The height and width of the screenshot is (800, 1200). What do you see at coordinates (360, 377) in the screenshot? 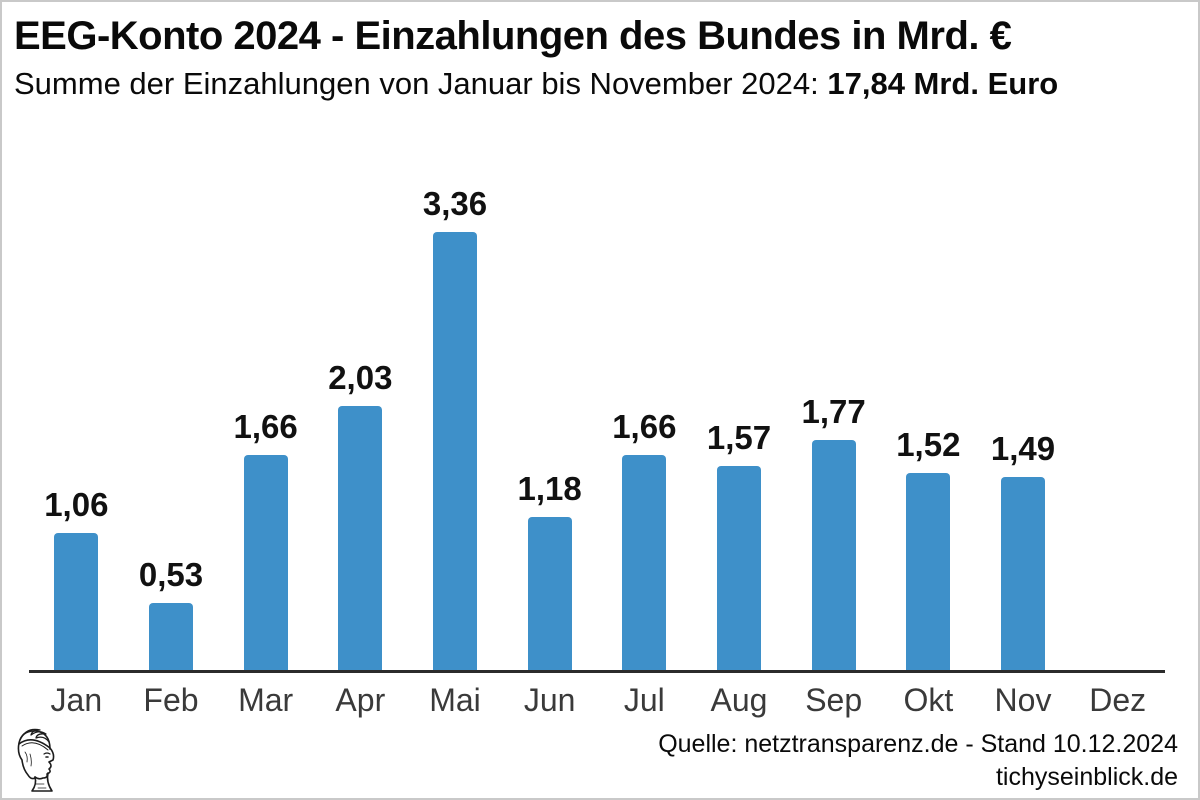
I see `bar-value-label-apr: 2,03` at bounding box center [360, 377].